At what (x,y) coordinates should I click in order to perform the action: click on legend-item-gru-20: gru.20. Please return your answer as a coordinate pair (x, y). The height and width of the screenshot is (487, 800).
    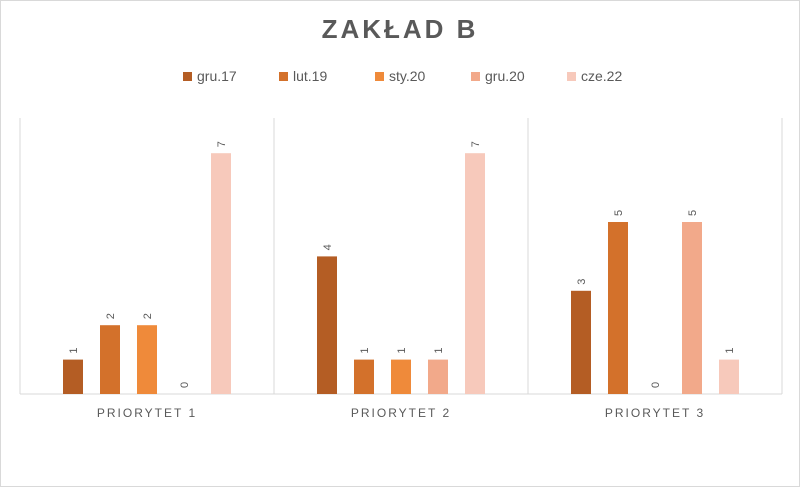
    Looking at the image, I should click on (498, 76).